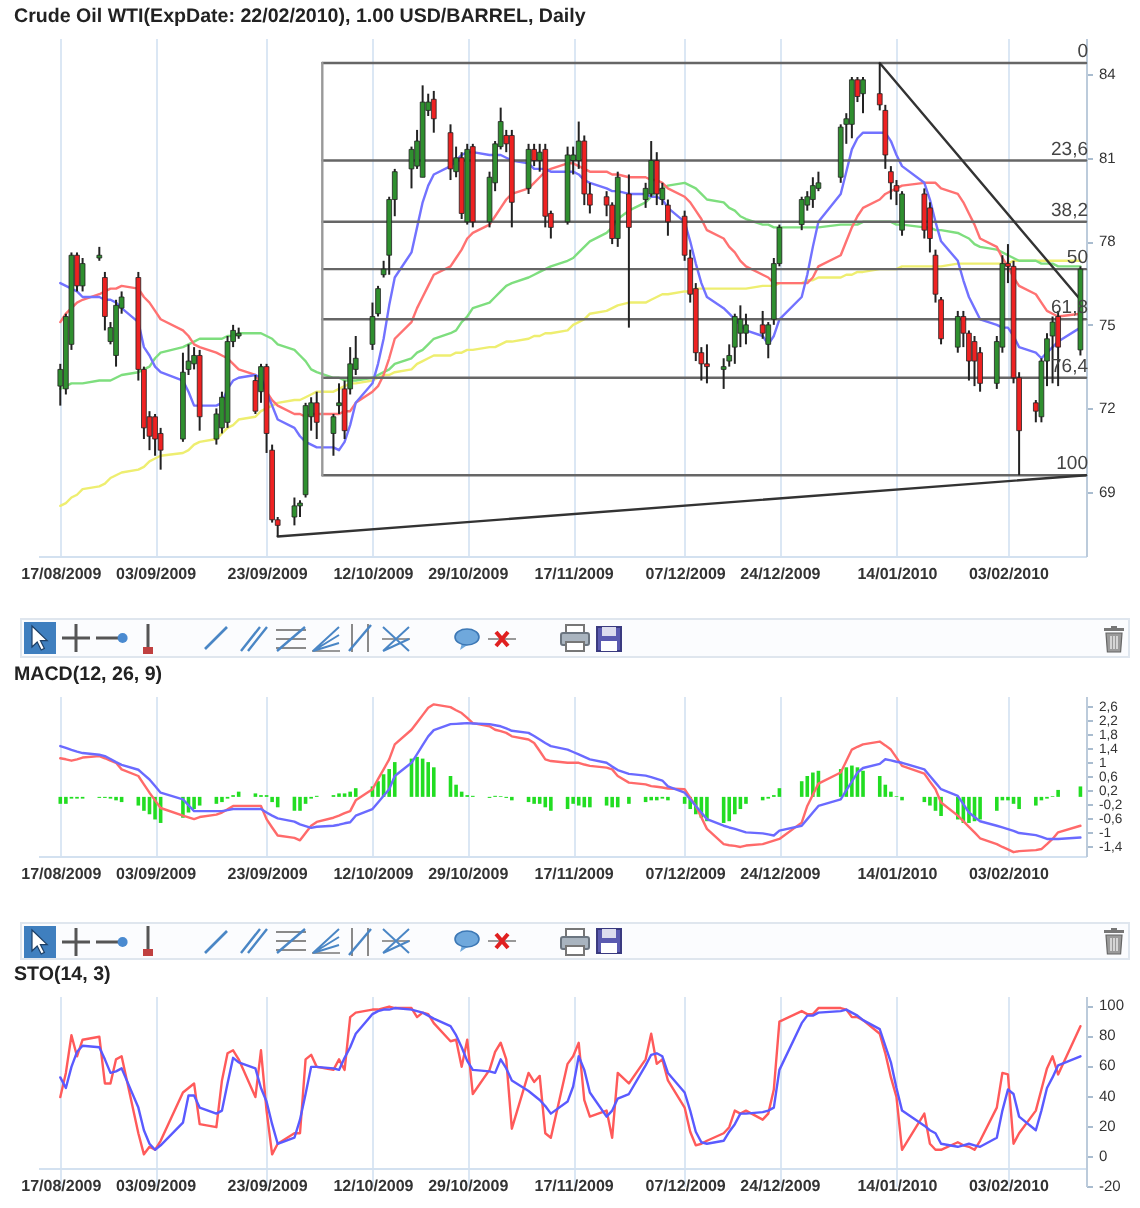 Image resolution: width=1140 pixels, height=1208 pixels. What do you see at coordinates (1069, 210) in the screenshot?
I see `series-label: 38,2` at bounding box center [1069, 210].